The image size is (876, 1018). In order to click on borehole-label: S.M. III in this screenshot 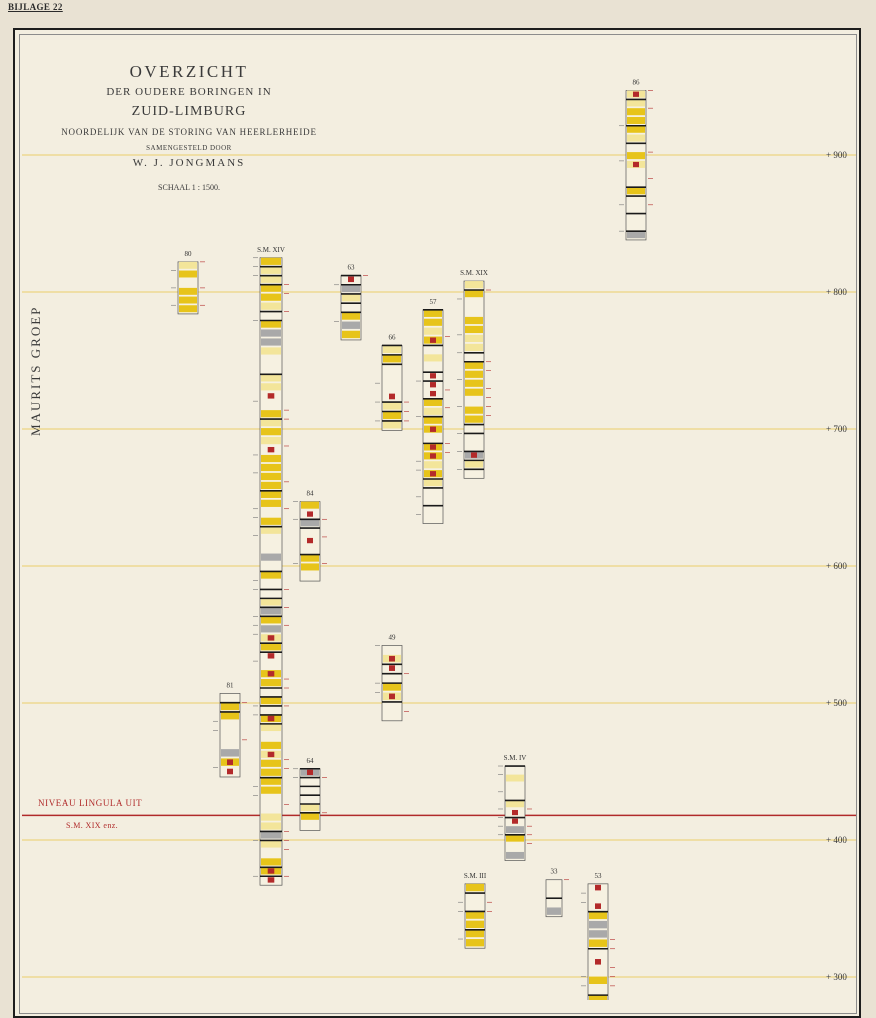, I will do `click(475, 876)`.